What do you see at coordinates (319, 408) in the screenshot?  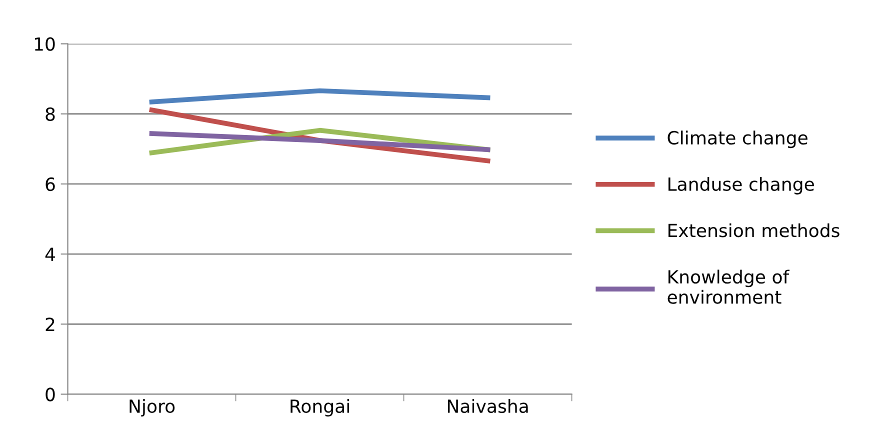 I see `x-tick-label: Rongai` at bounding box center [319, 408].